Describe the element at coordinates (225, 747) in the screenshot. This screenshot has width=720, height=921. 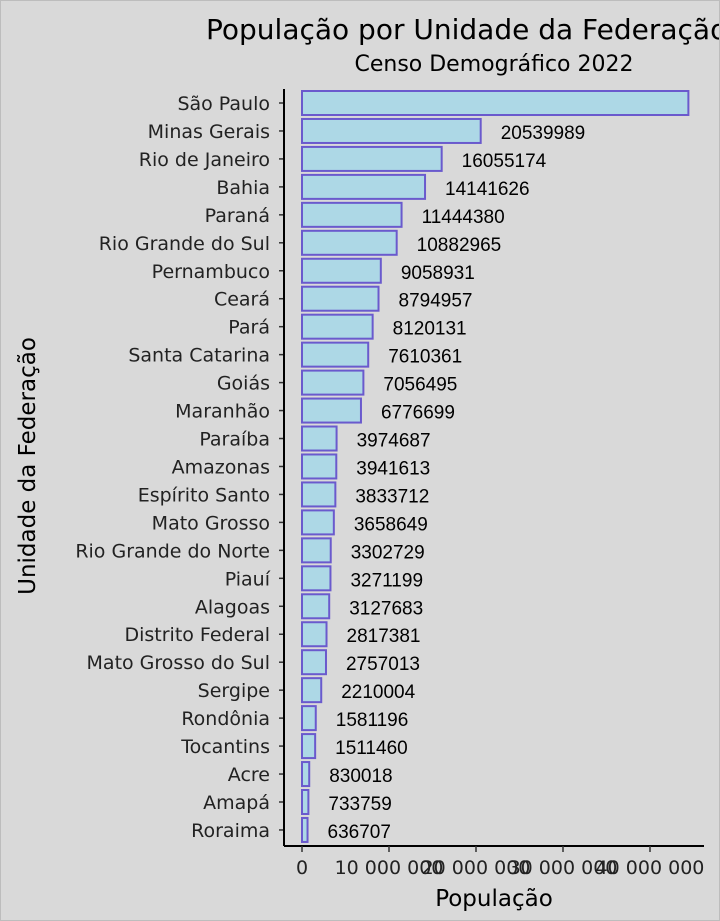
I see `category-label: Tocantins` at that location.